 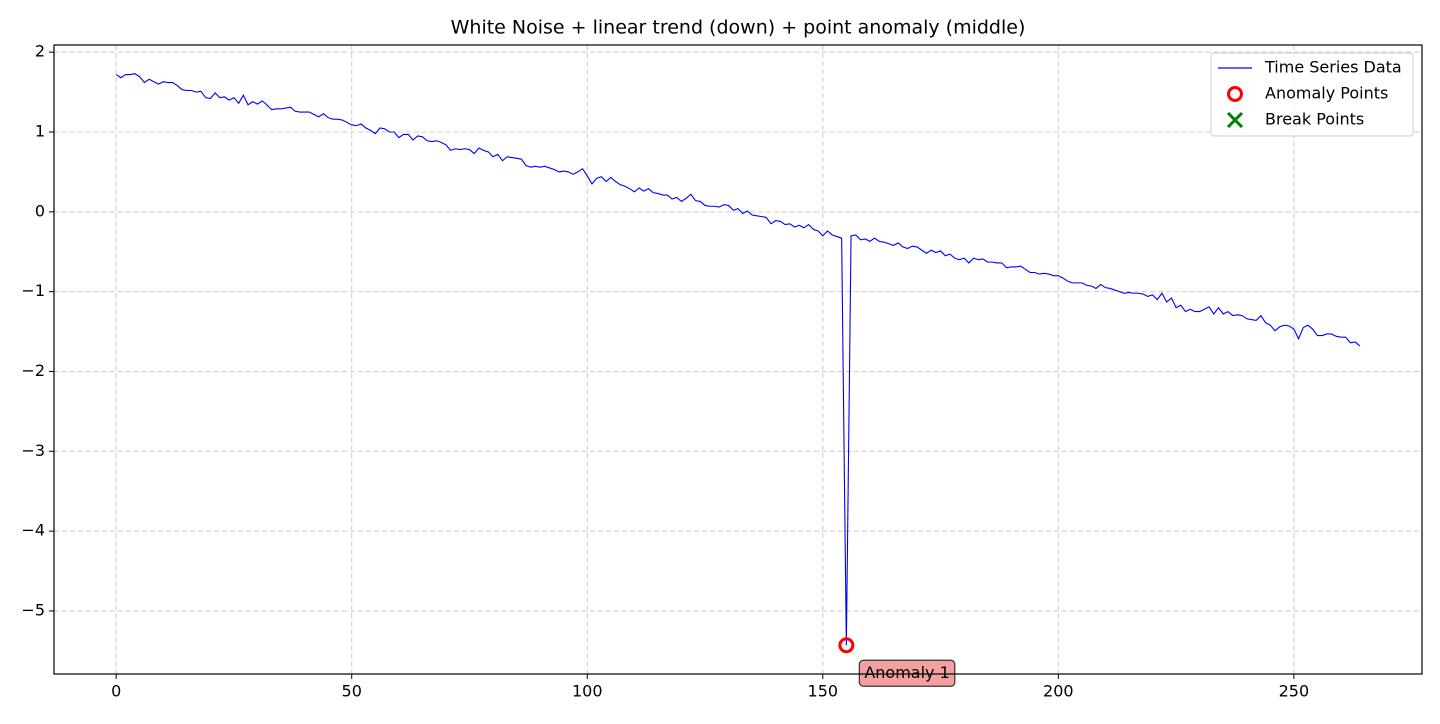 What do you see at coordinates (33, 450) in the screenshot?
I see `y-tick-label: −3` at bounding box center [33, 450].